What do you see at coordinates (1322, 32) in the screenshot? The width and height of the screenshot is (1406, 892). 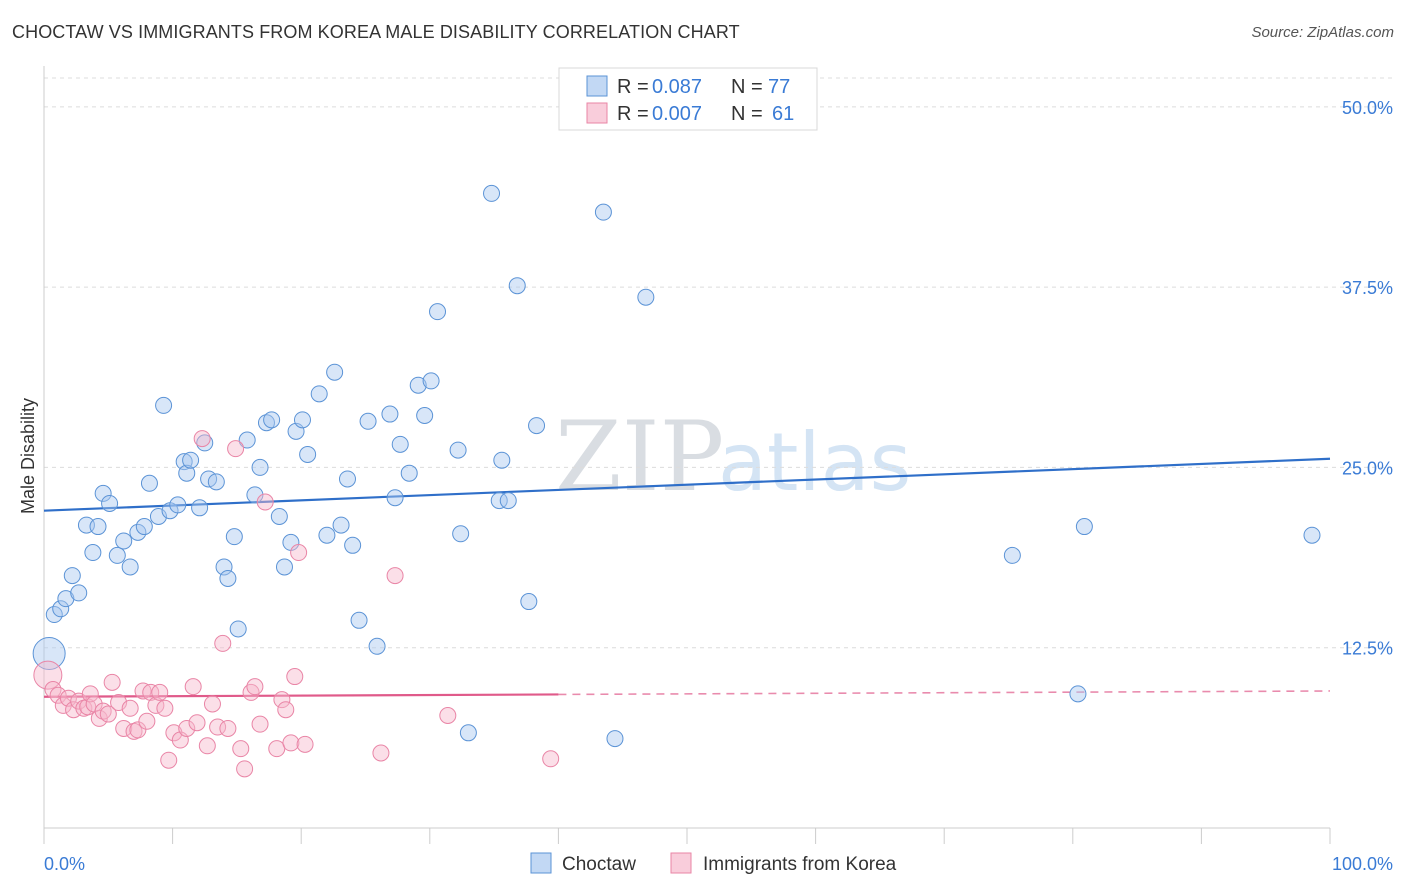 I see `source-label: Source: ZipAtlas.com` at bounding box center [1322, 32].